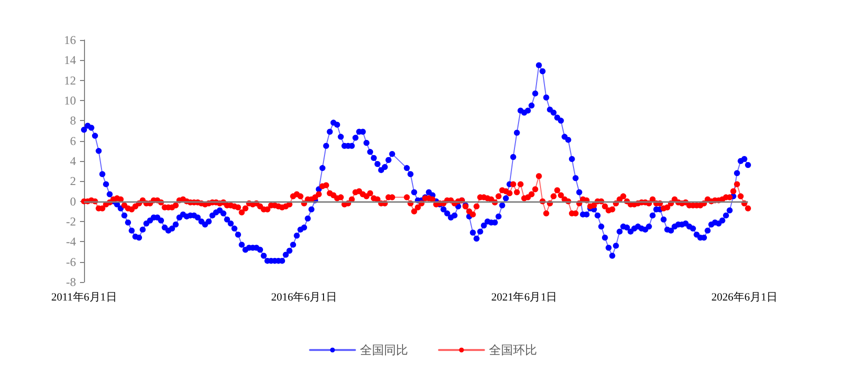  Describe the element at coordinates (84, 298) in the screenshot. I see `x-tick-label: 2011年6月1日` at that location.